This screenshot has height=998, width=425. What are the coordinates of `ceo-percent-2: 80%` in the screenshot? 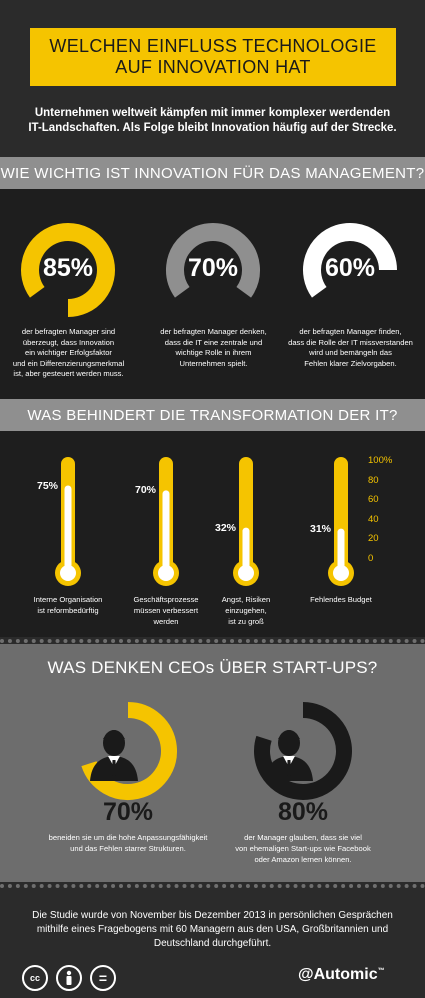 It's located at (303, 812).